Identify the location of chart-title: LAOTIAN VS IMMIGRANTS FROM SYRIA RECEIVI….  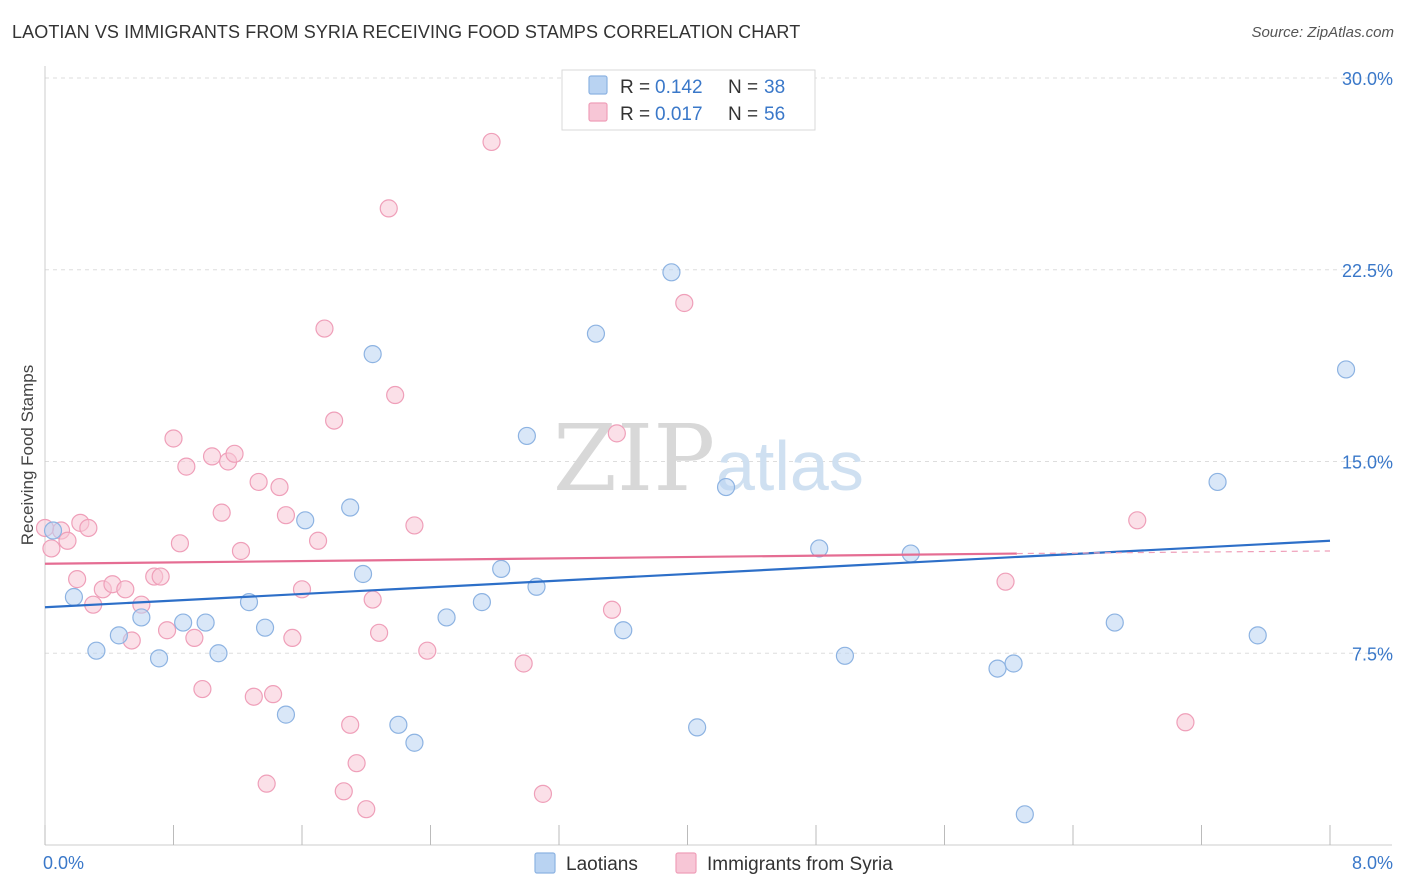
(406, 32).